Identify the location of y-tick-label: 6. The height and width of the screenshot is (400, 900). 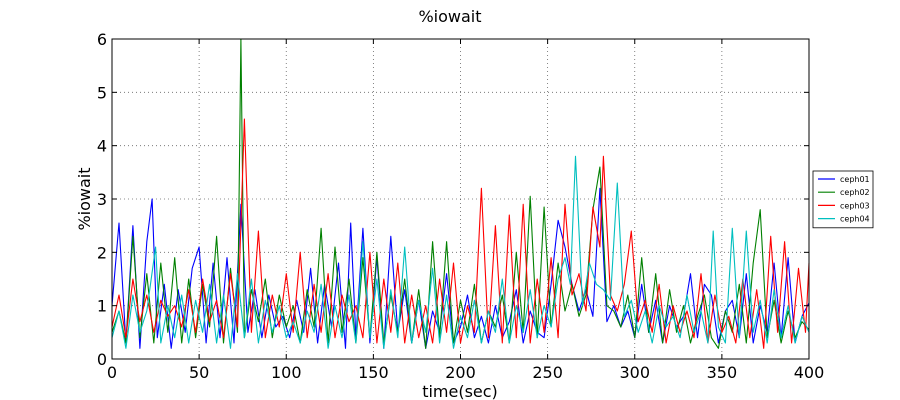
(102, 39).